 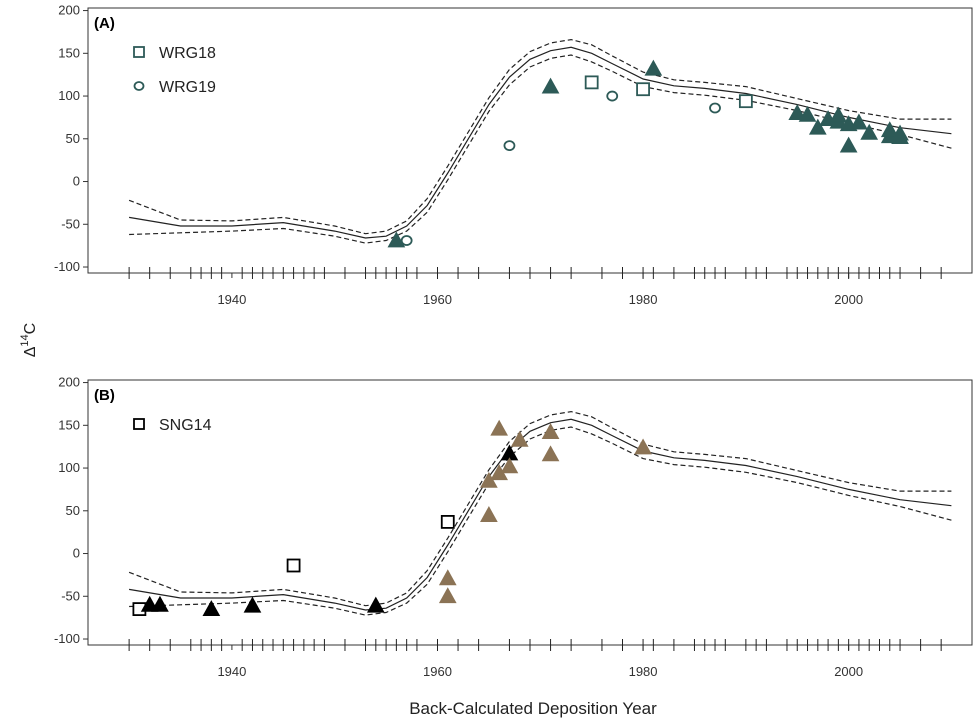 What do you see at coordinates (29, 340) in the screenshot?
I see `y-axis-title: Δ14C` at bounding box center [29, 340].